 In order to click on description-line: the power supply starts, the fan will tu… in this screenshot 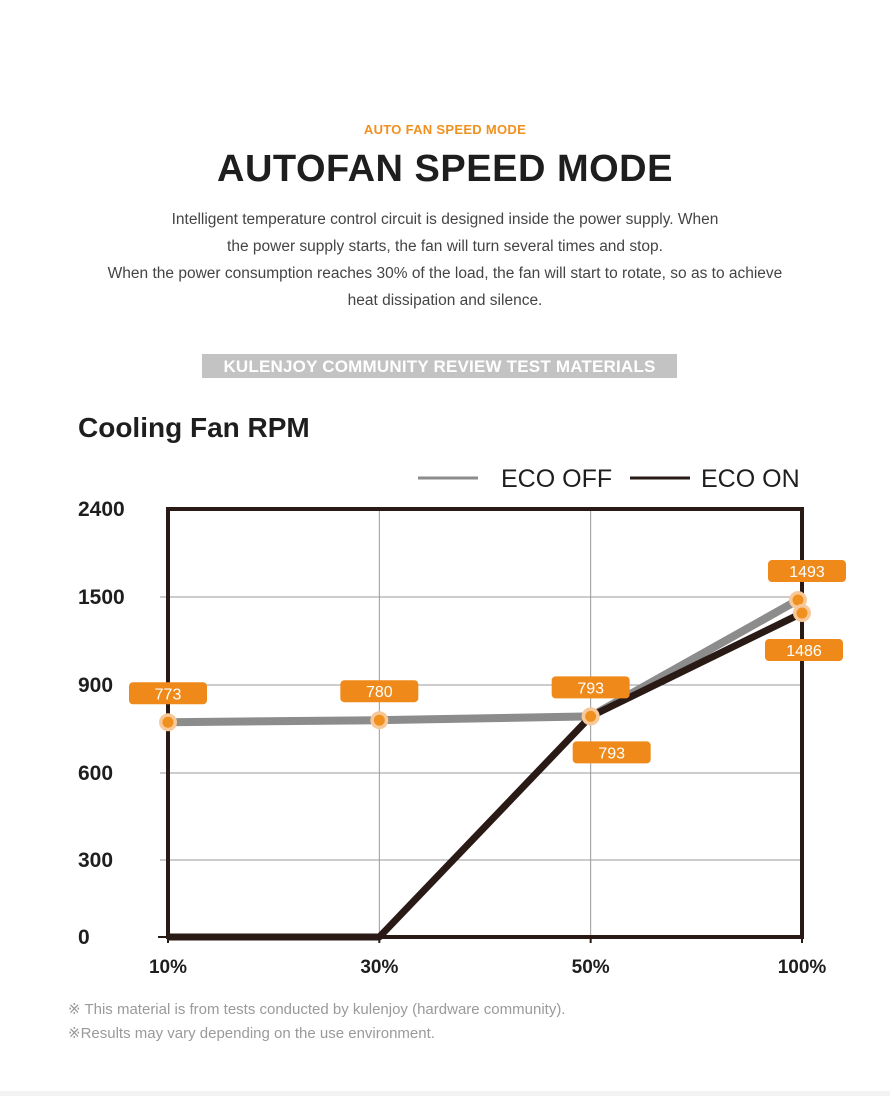, I will do `click(445, 246)`.